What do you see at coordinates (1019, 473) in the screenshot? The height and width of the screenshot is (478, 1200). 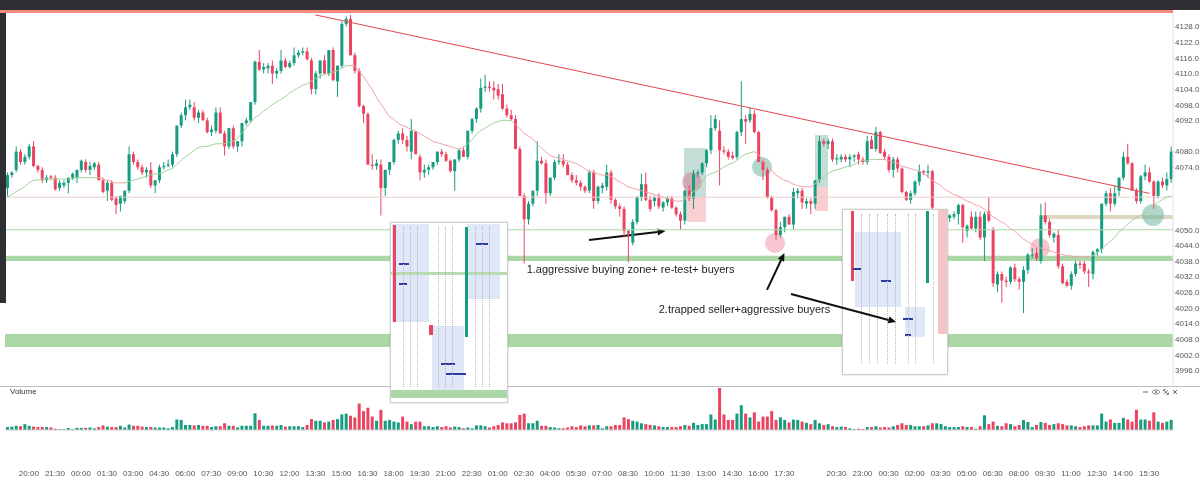 I see `x-tick-label: 08:00` at bounding box center [1019, 473].